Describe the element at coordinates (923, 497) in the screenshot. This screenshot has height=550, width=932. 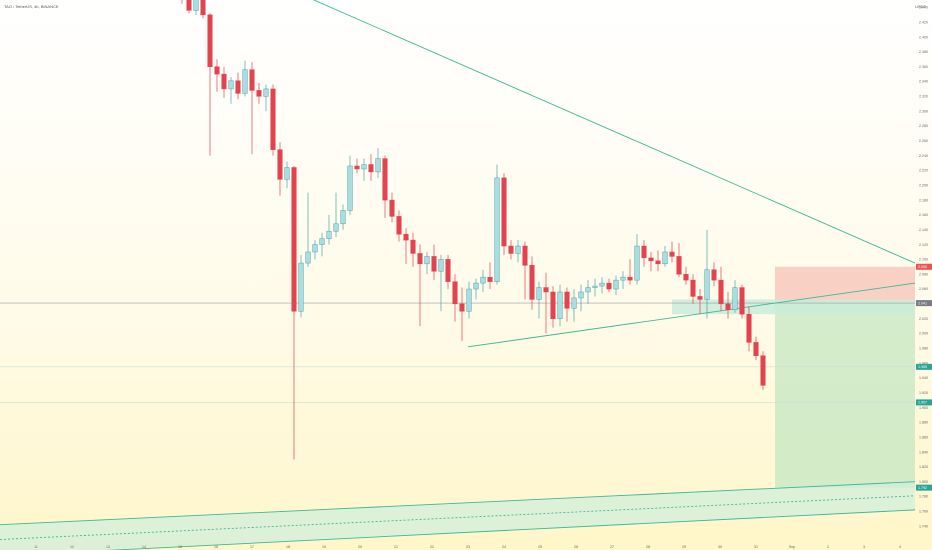
I see `y-tick-33: 1.780` at that location.